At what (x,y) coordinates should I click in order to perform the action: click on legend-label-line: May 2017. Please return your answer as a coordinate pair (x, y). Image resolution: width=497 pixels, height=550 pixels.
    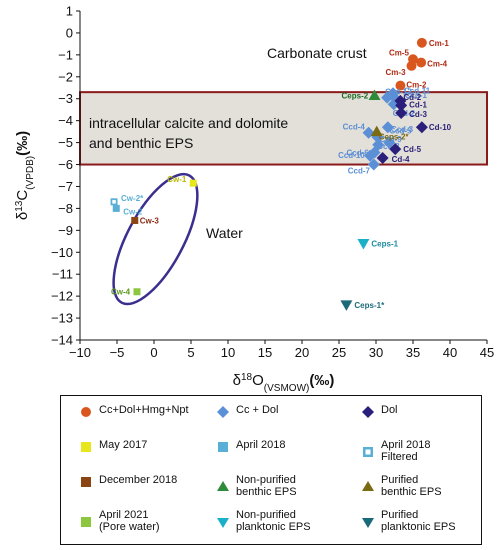
    Looking at the image, I should click on (123, 445).